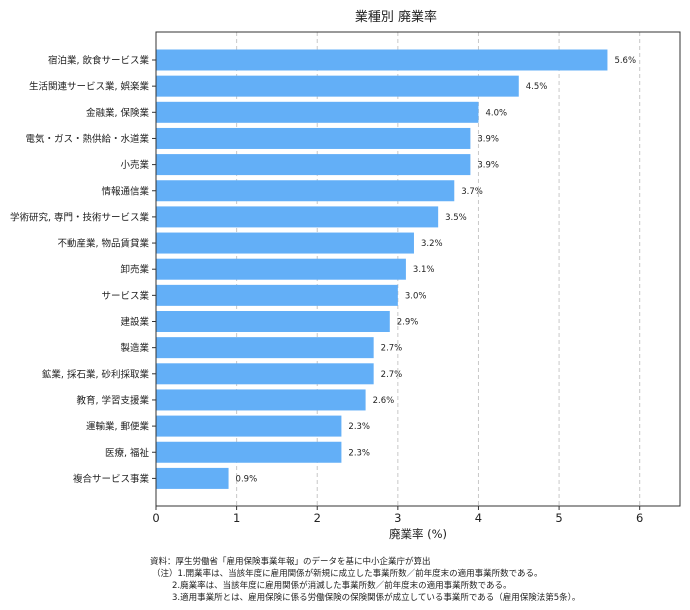 The width and height of the screenshot is (690, 610). I want to click on chart-title: 業種別 廃業率, so click(396, 17).